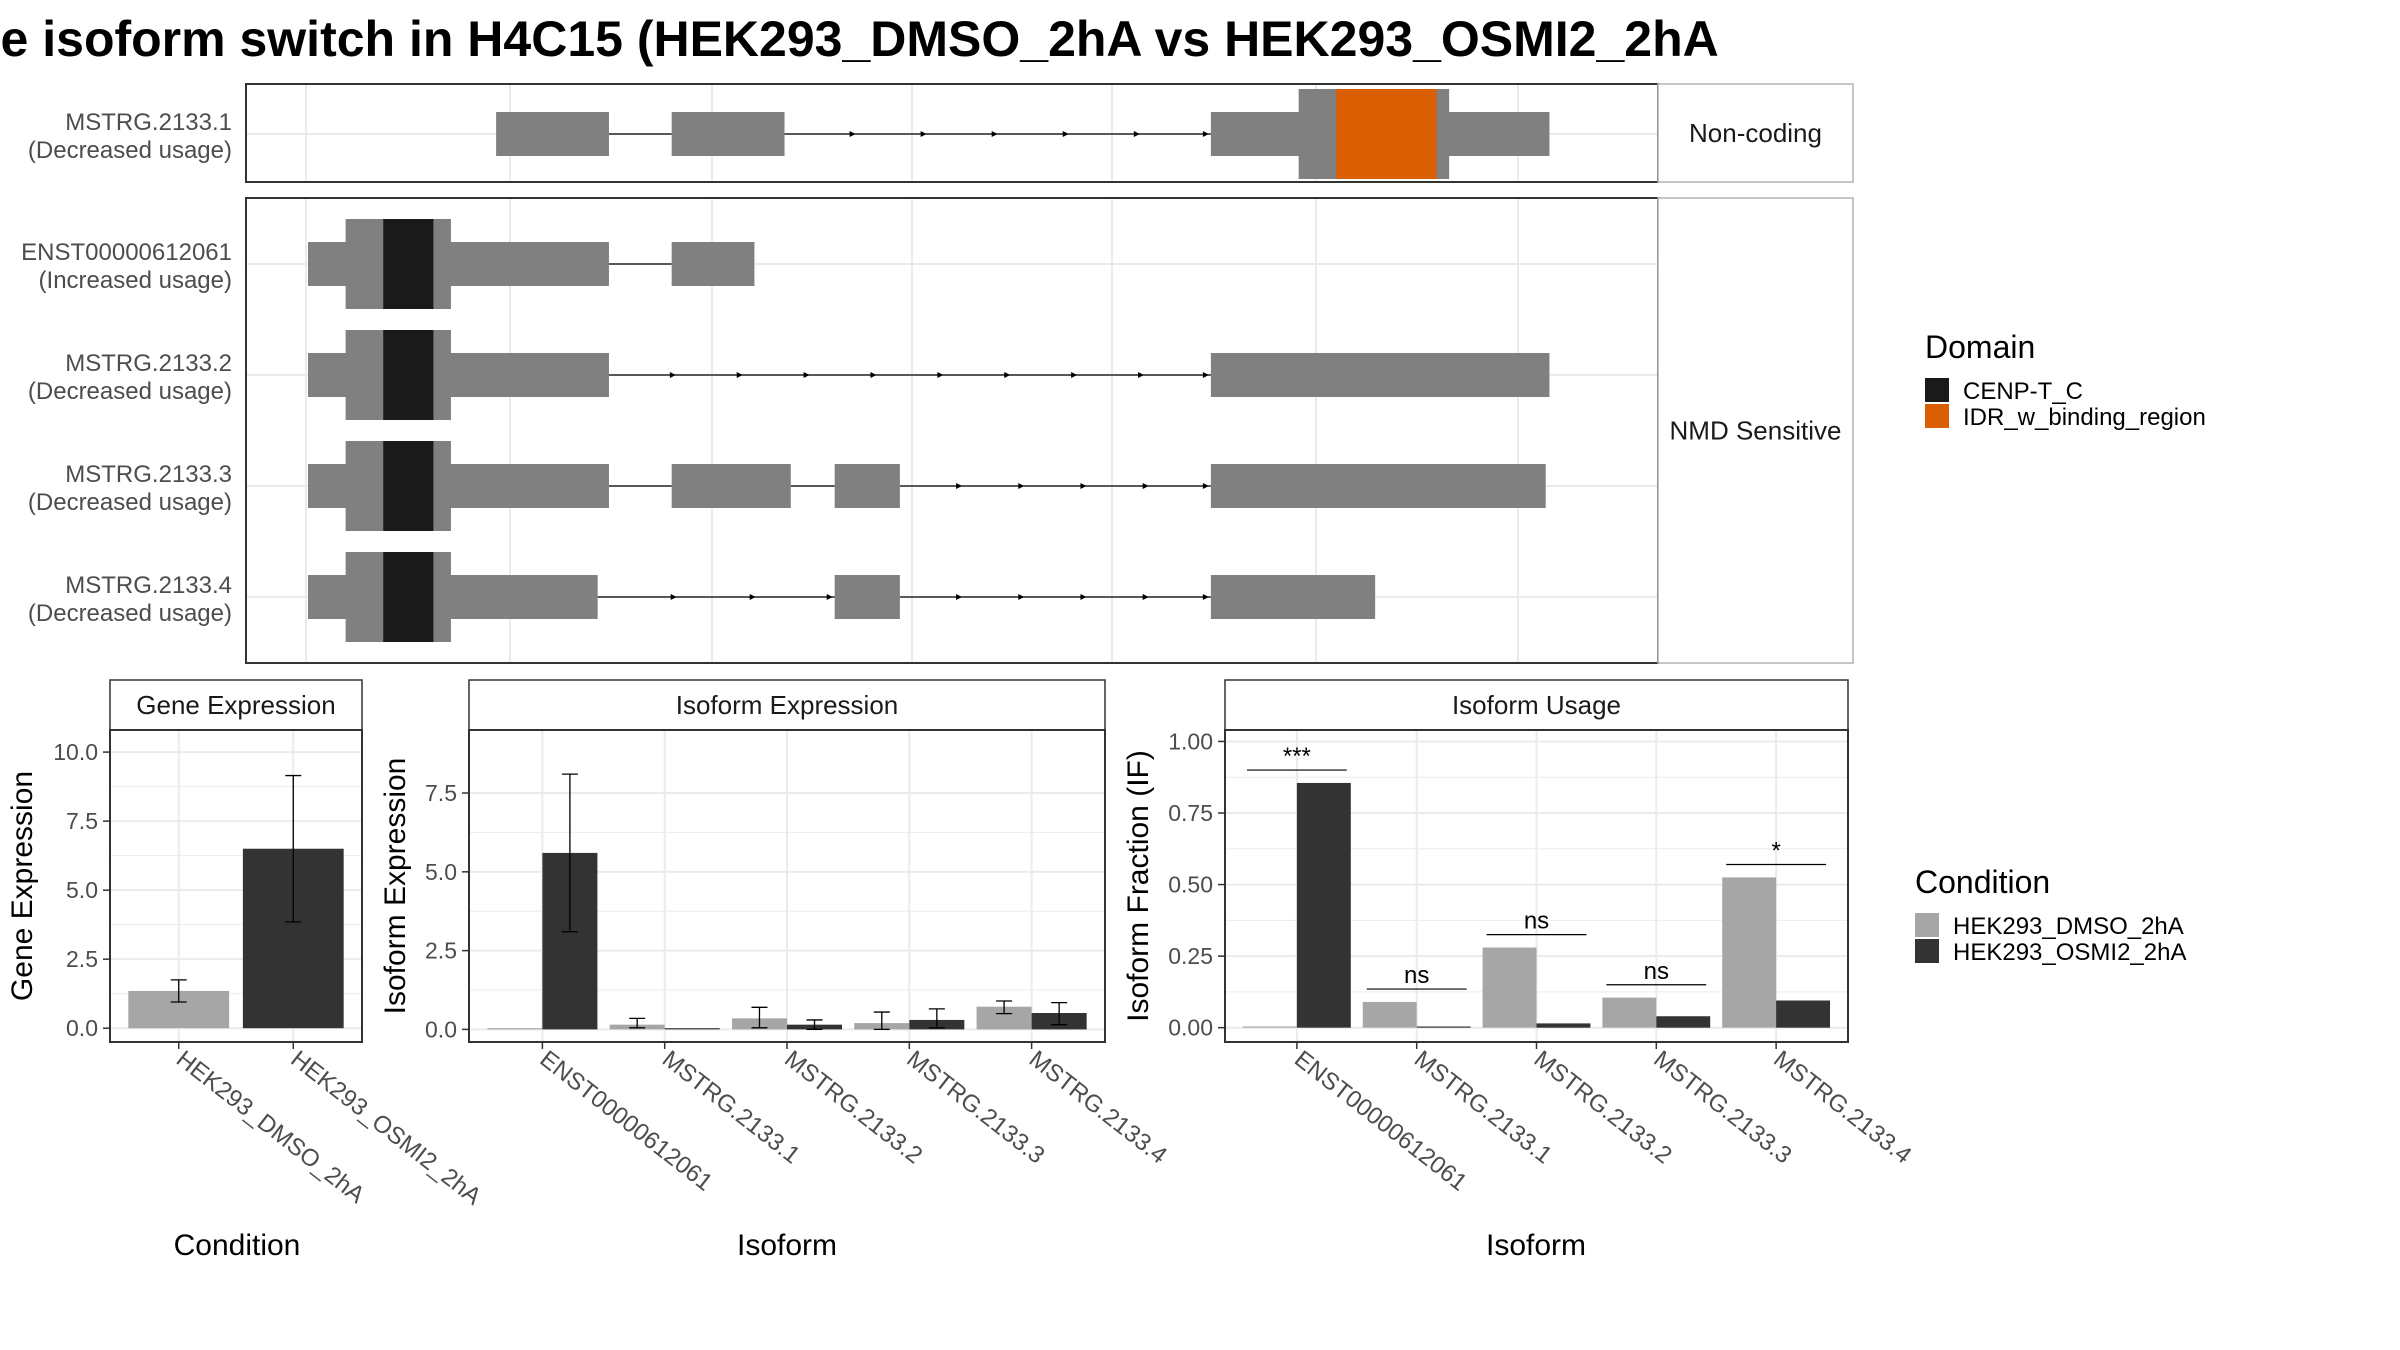 The height and width of the screenshot is (1350, 2400). I want to click on y-tick-label: 0.50, so click(1190, 885).